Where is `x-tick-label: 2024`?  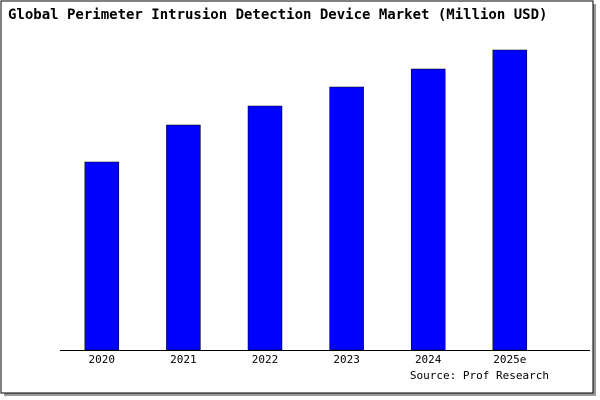
x-tick-label: 2024 is located at coordinates (428, 359).